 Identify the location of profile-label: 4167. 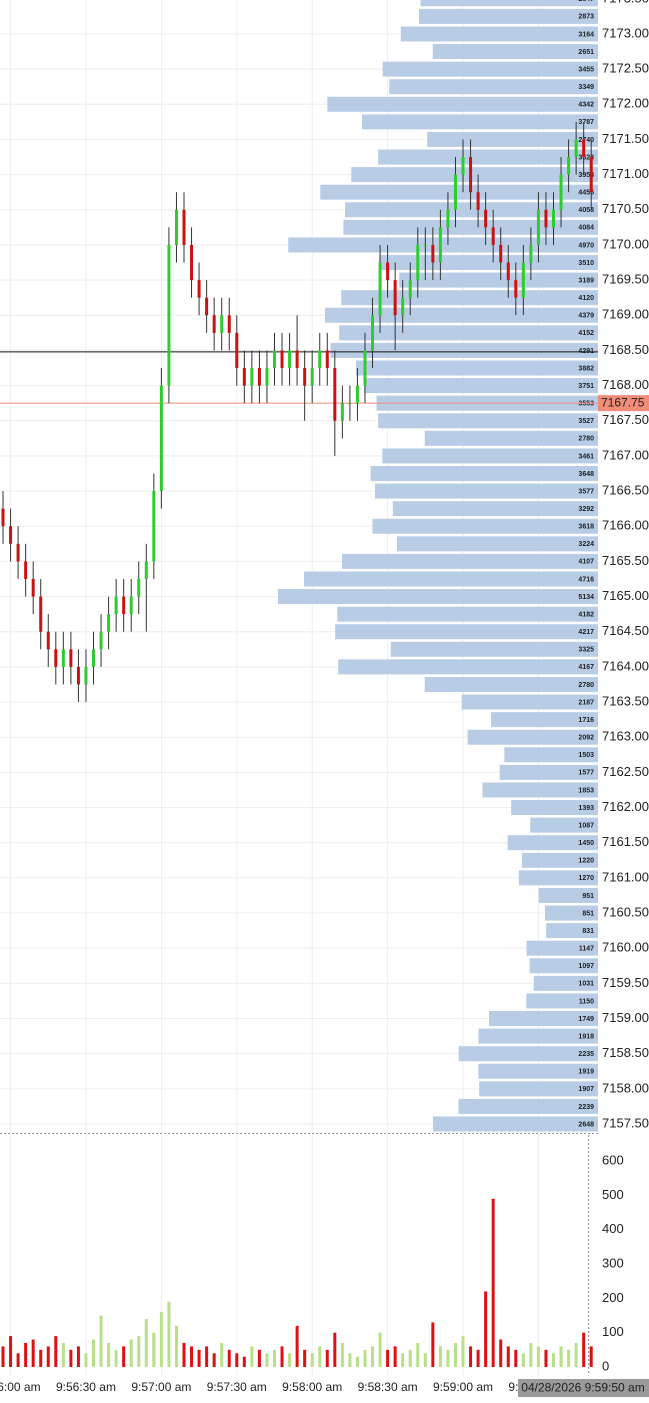
(586, 667).